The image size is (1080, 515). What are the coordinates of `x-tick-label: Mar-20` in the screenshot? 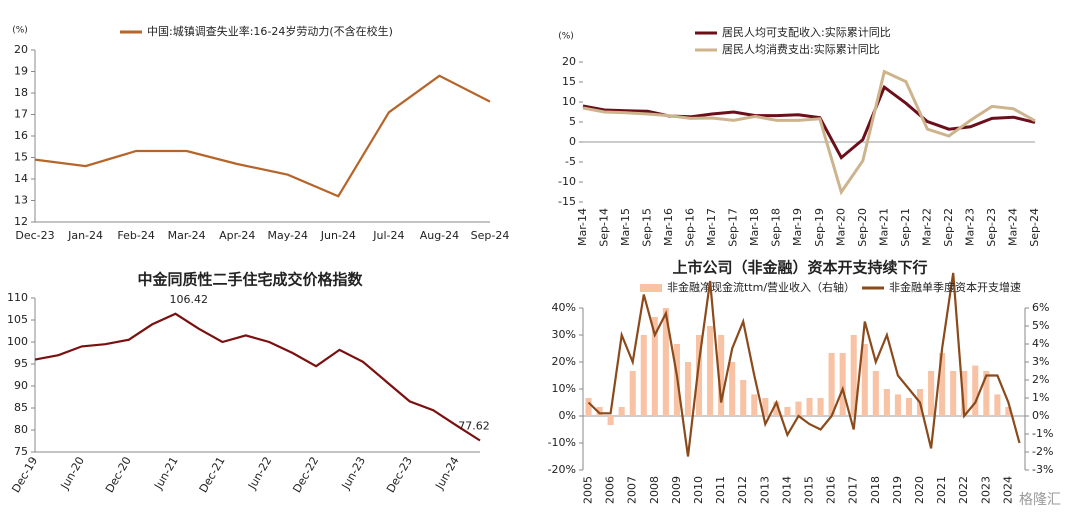 It's located at (840, 227).